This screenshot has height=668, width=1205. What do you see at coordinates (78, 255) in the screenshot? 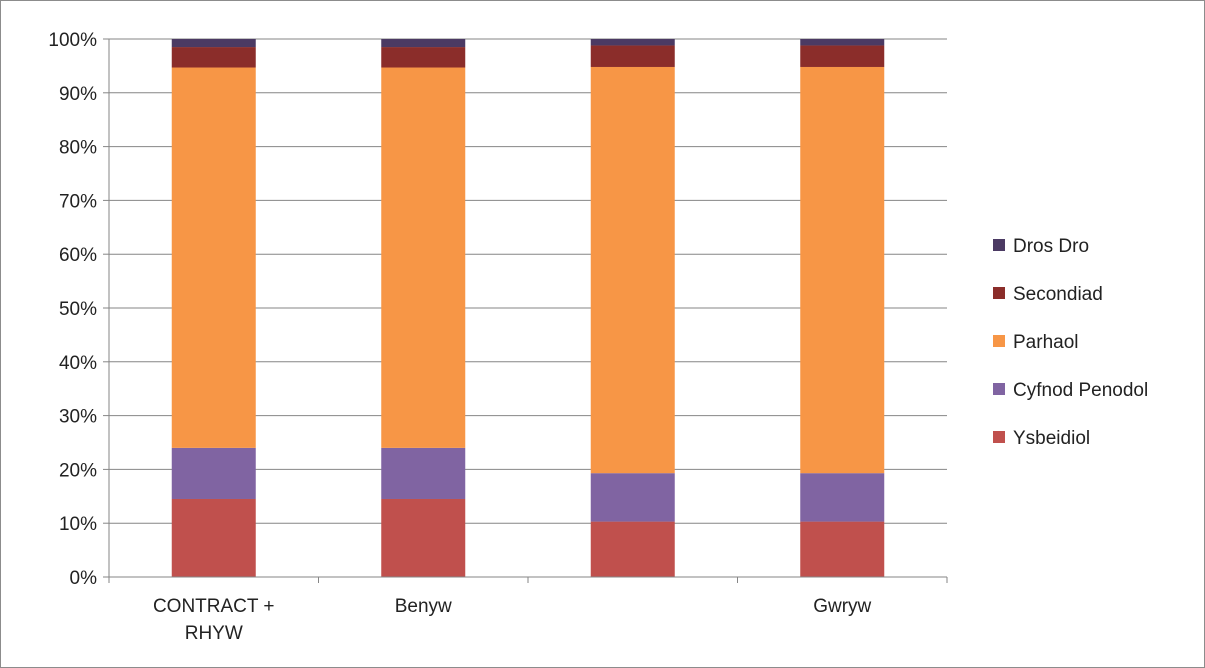
I see `y-tick-label: 60%` at bounding box center [78, 255].